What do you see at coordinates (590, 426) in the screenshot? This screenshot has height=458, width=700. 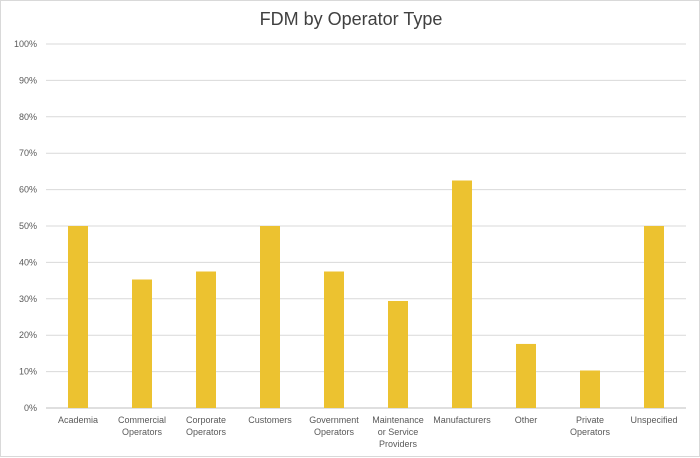 I see `x-tick-label: Private Operators` at bounding box center [590, 426].